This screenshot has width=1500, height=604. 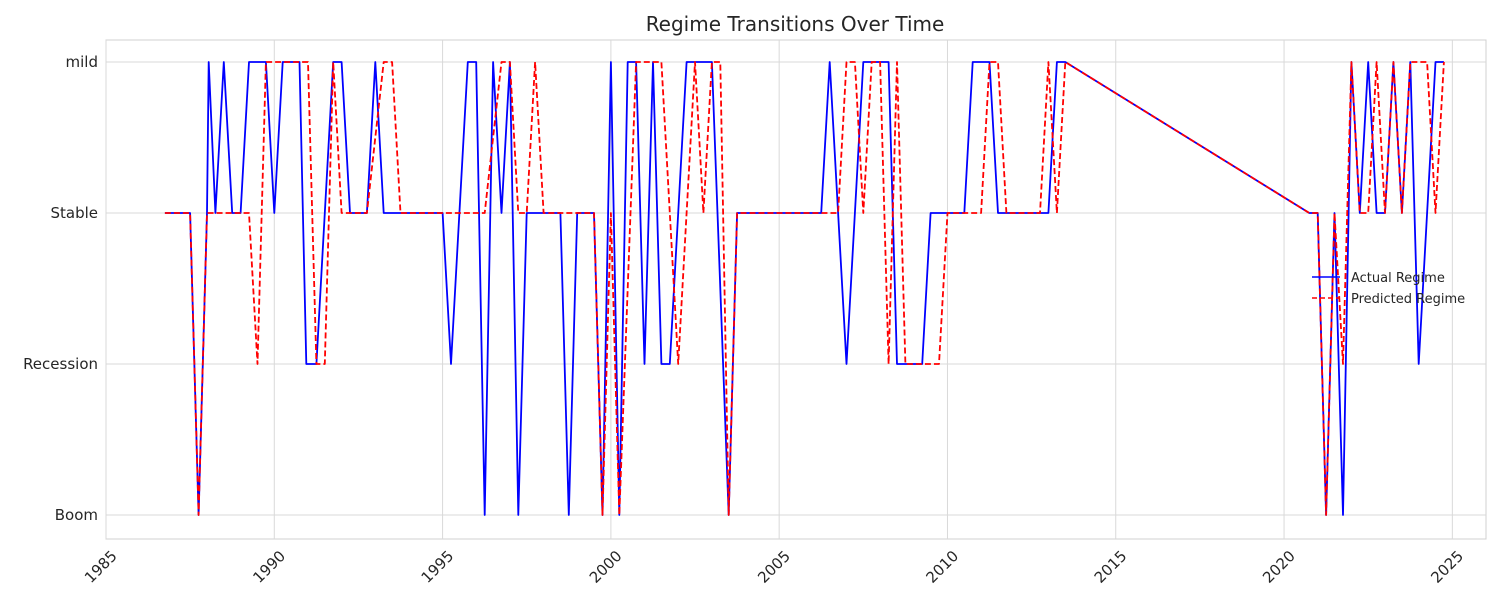 I want to click on legend-label-actual: Actual Regime, so click(x=1398, y=278).